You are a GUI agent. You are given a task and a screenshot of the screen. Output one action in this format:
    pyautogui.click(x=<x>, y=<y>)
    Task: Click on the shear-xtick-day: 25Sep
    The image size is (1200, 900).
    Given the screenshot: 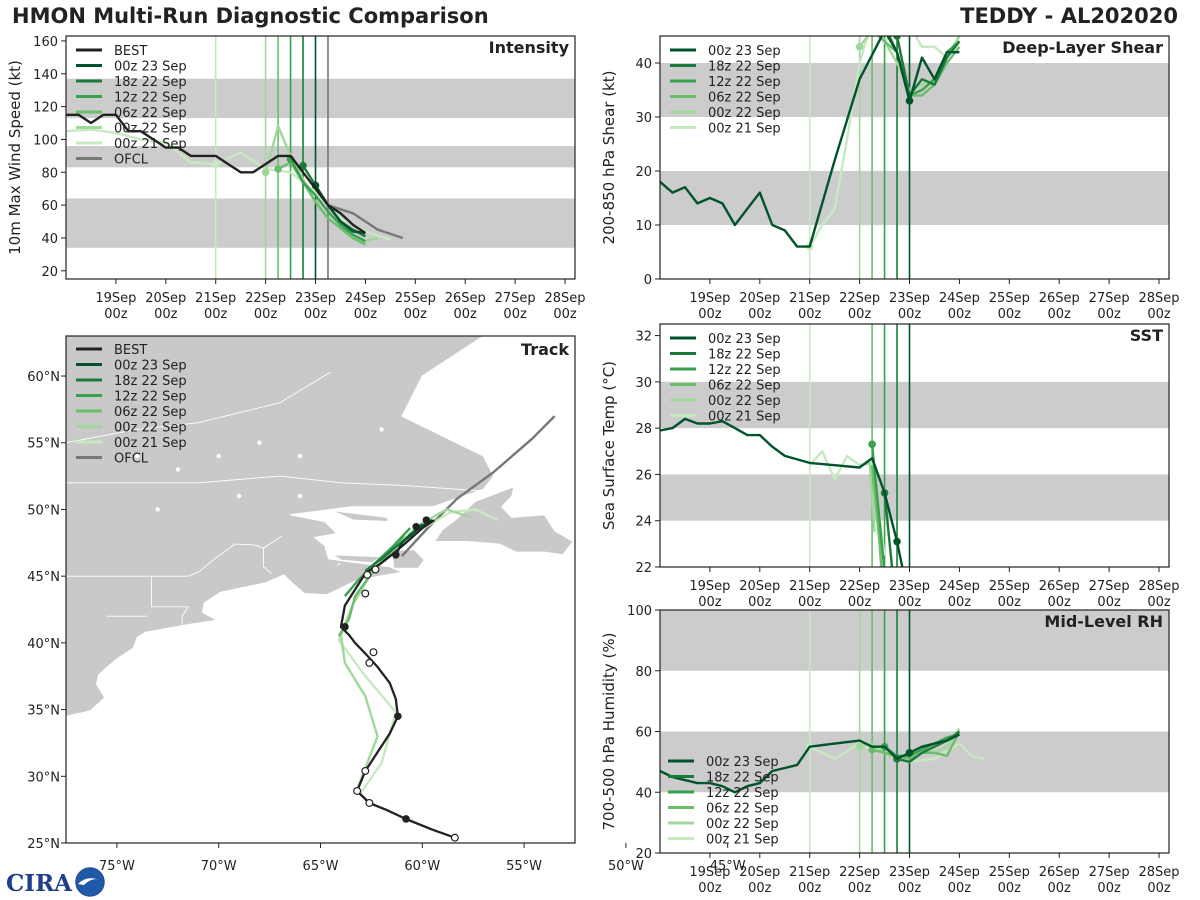 What is the action you would take?
    pyautogui.click(x=1009, y=298)
    